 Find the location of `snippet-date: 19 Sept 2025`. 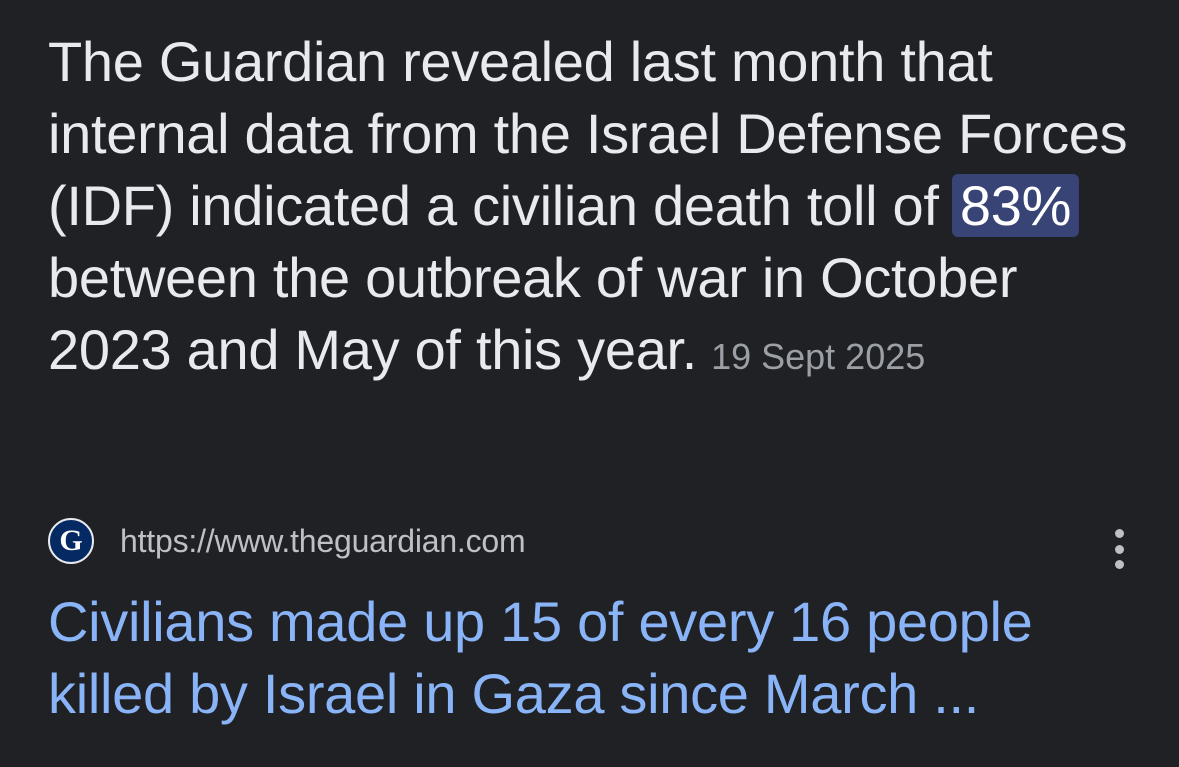

snippet-date: 19 Sept 2025 is located at coordinates (818, 356).